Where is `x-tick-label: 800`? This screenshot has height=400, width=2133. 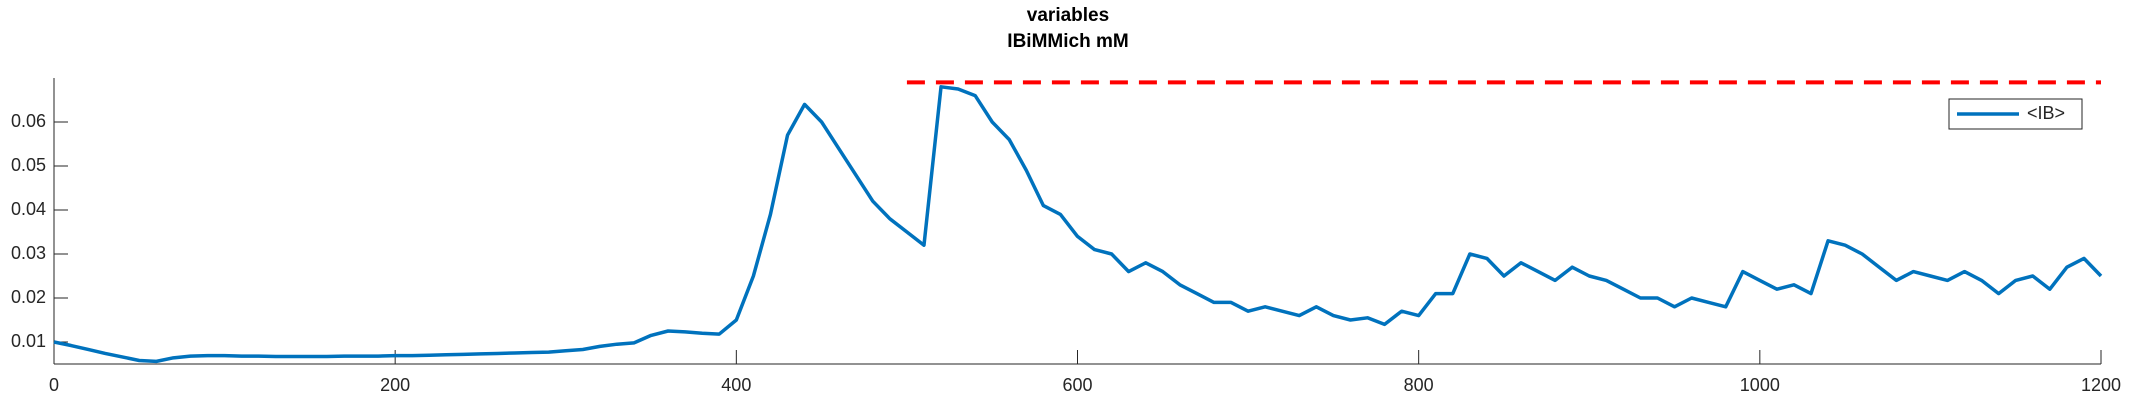 x-tick-label: 800 is located at coordinates (1419, 385).